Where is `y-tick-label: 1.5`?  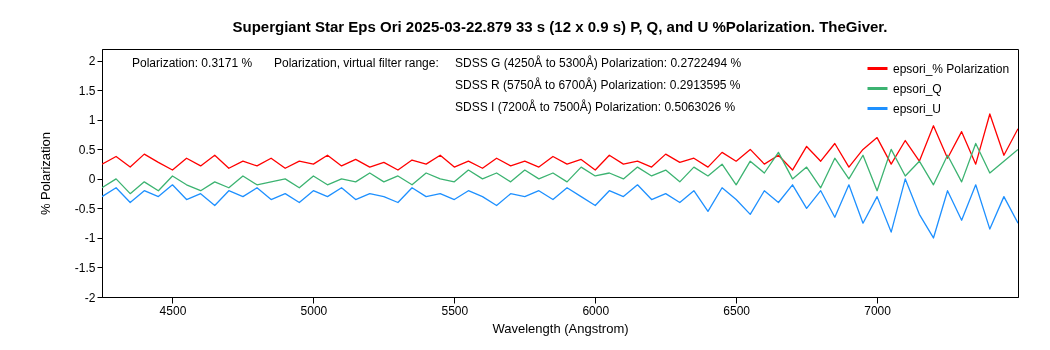
y-tick-label: 1.5 is located at coordinates (87, 90).